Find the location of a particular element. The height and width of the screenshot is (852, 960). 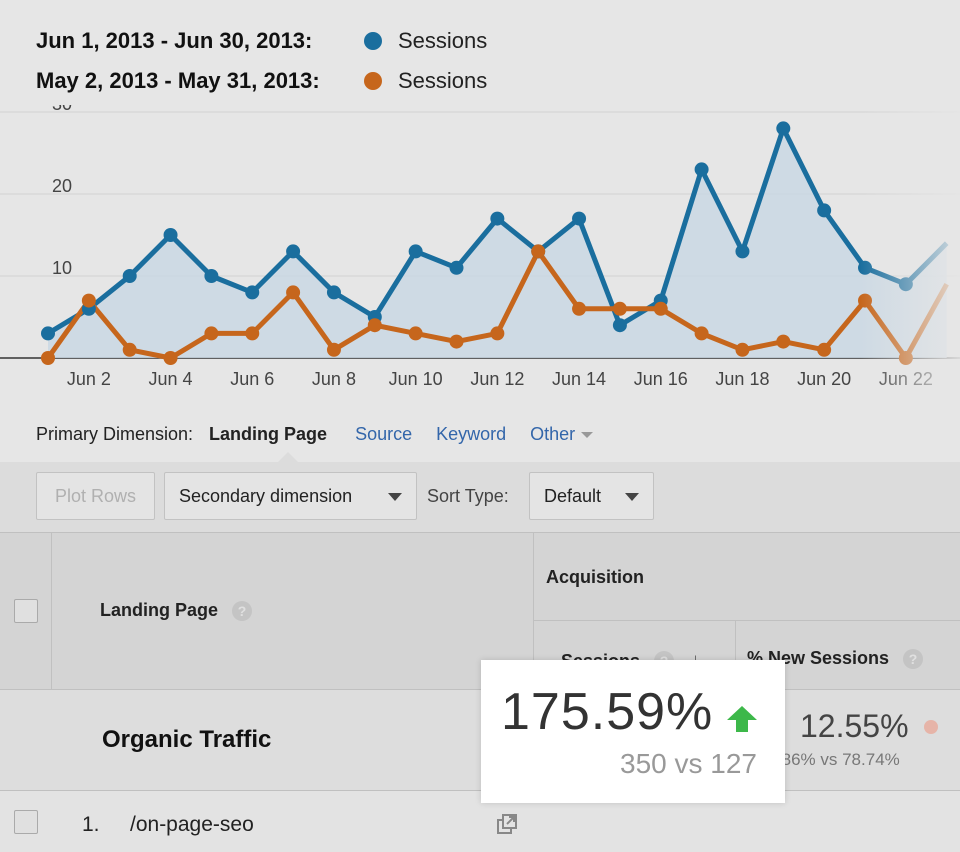

x-tick-label: Jun 16 is located at coordinates (661, 379).